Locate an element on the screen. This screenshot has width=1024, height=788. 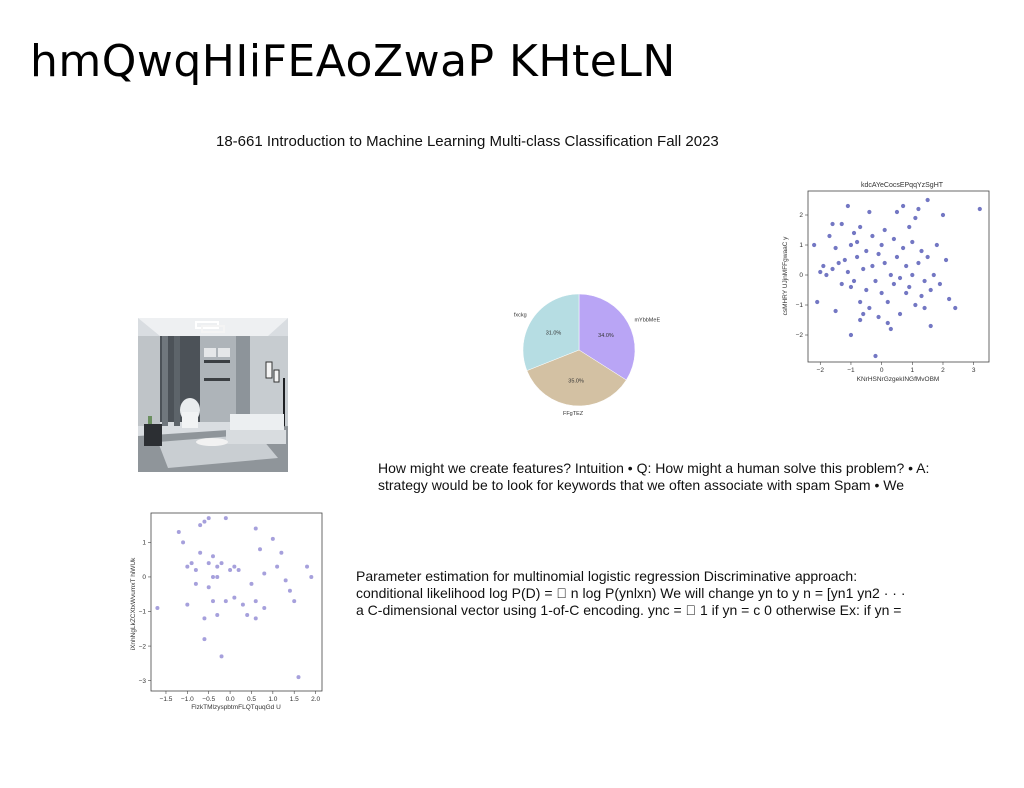
x-tick-label: 0.5 is located at coordinates (251, 699).